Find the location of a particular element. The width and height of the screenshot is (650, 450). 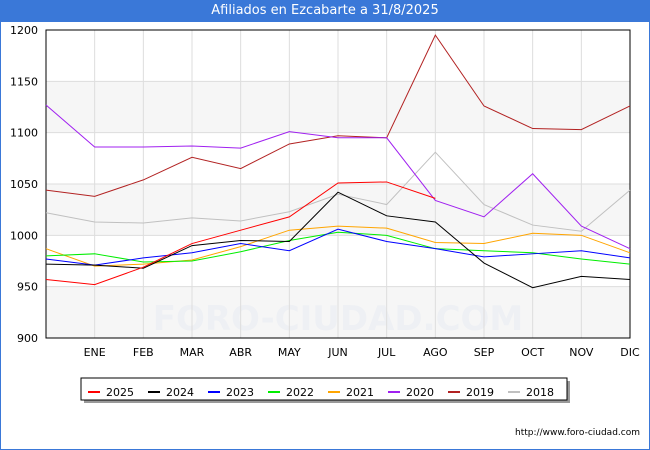

series-line-2021 is located at coordinates (338, 246).